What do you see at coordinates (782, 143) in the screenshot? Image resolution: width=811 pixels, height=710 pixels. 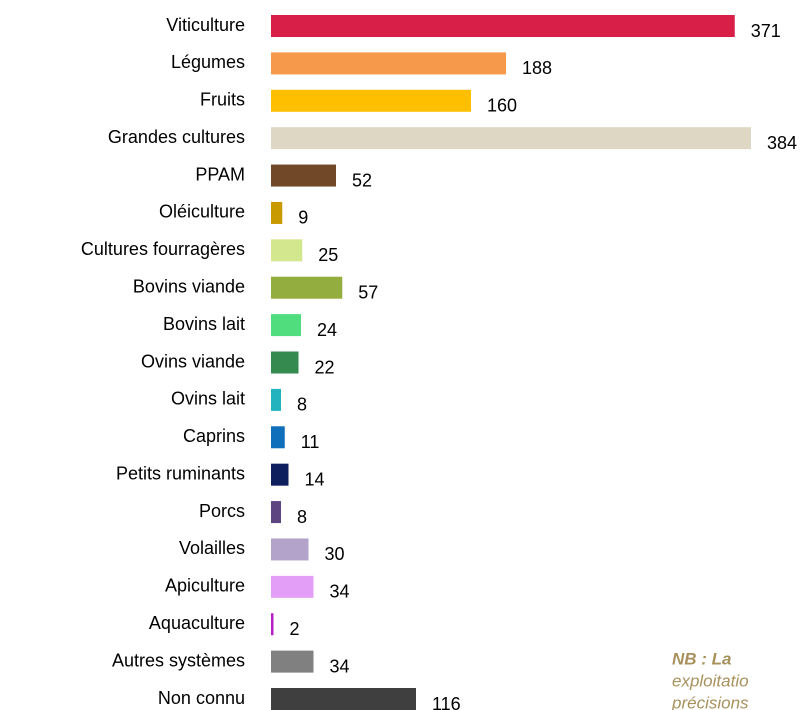 I see `value-label: 384` at bounding box center [782, 143].